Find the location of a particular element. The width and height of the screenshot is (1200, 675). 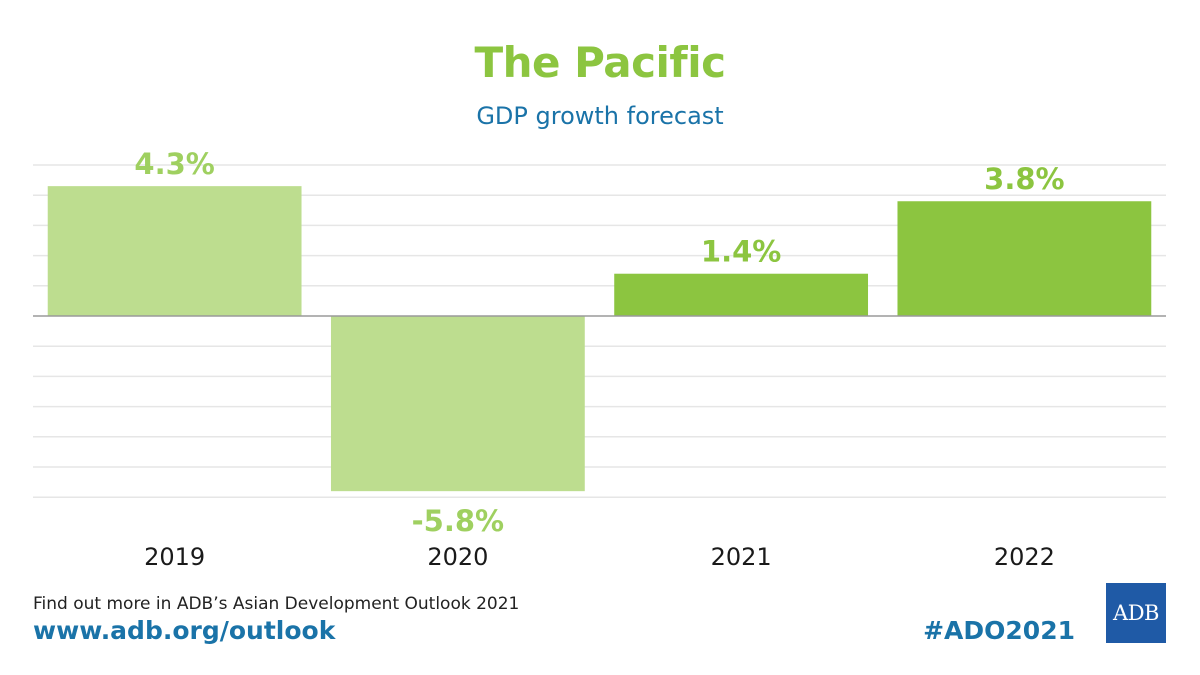

bar-2020 is located at coordinates (457, 404).